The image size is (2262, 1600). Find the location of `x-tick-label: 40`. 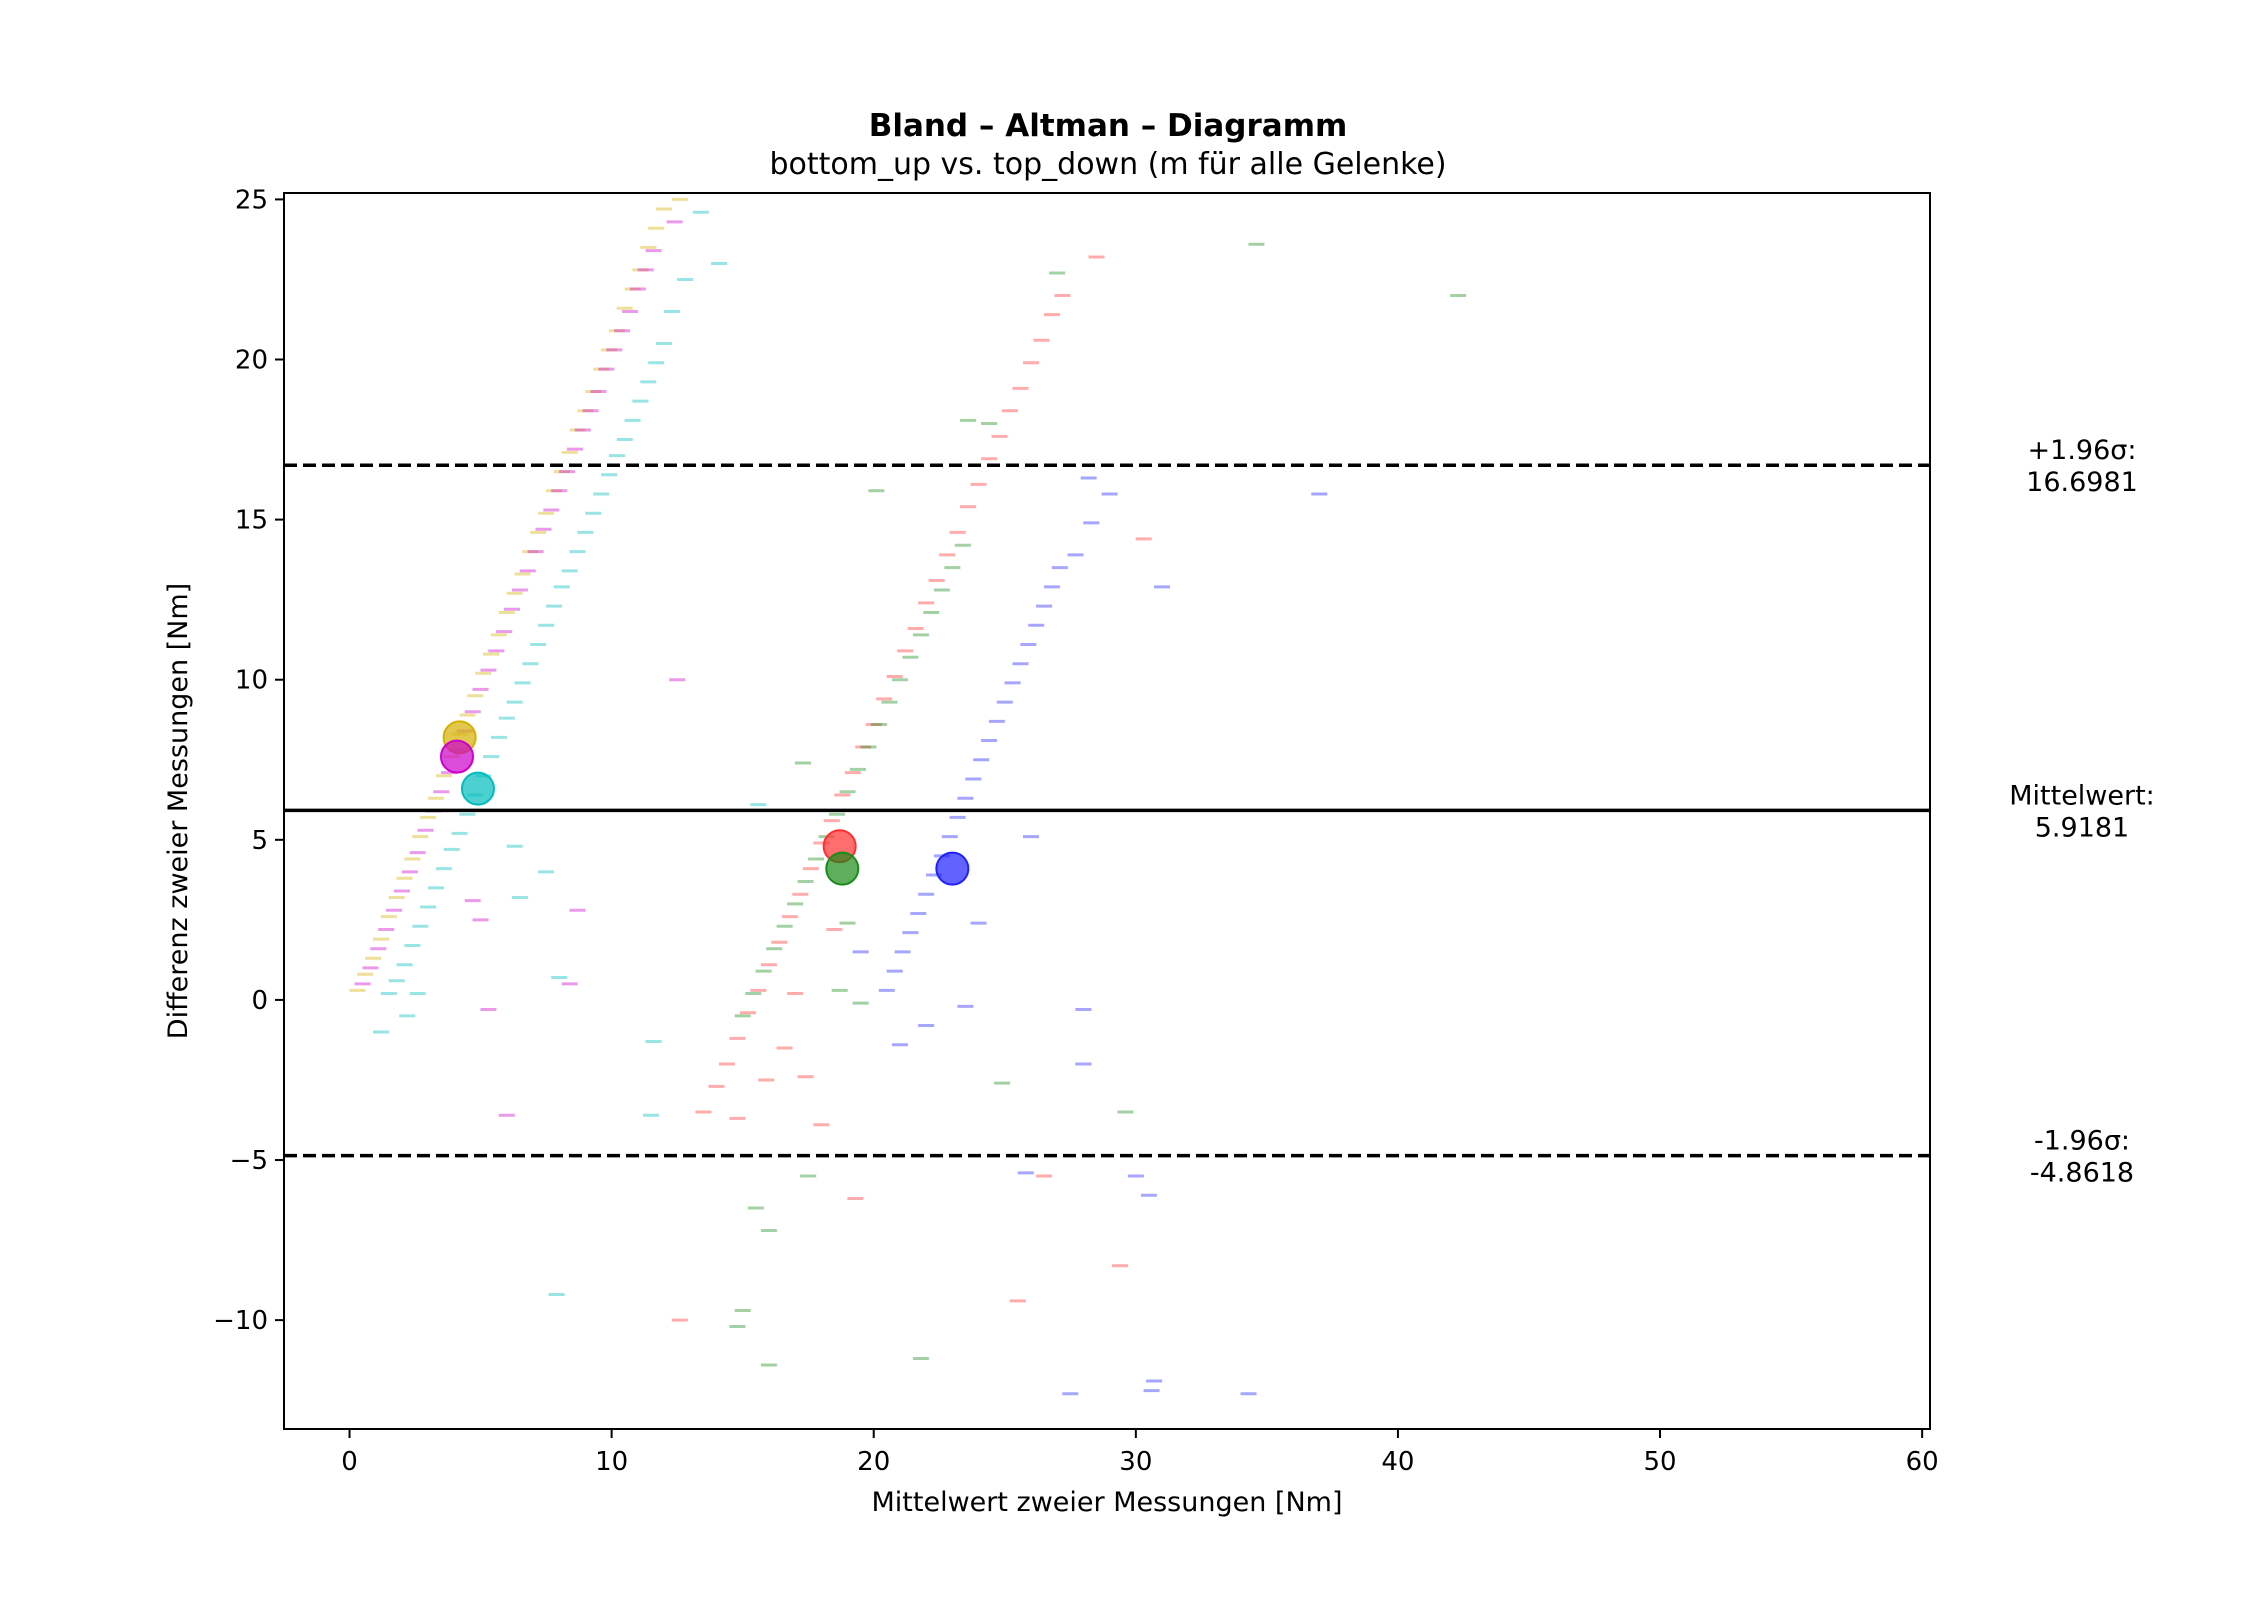

x-tick-label: 40 is located at coordinates (1397, 1462).